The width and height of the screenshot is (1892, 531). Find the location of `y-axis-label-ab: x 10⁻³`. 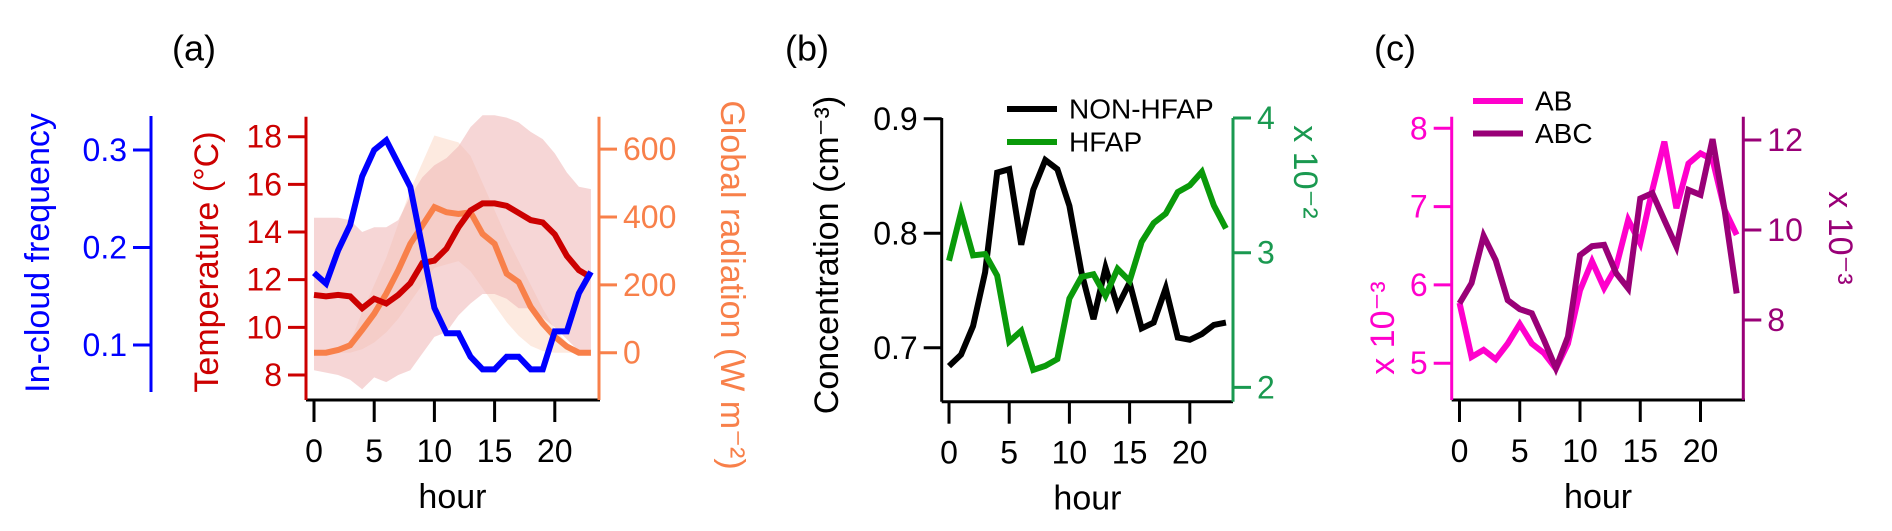

y-axis-label-ab: x 10⁻³ is located at coordinates (1383, 328).